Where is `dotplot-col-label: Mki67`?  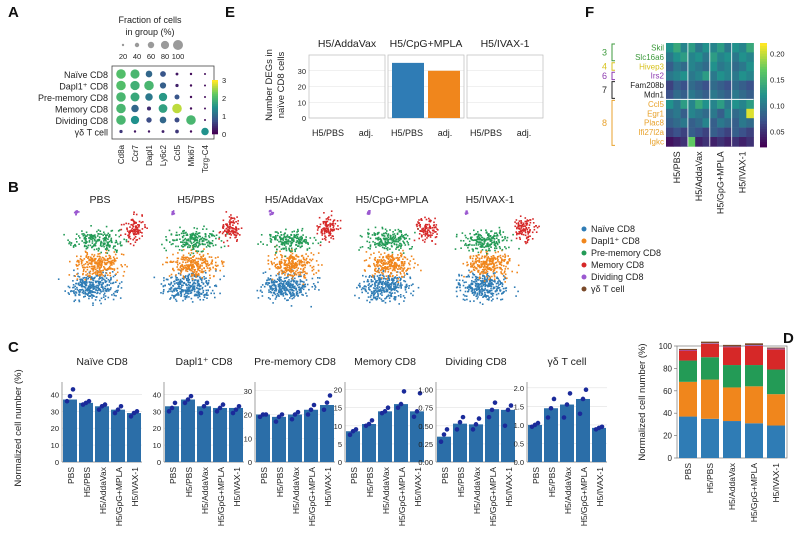 dotplot-col-label: Mki67 is located at coordinates (191, 155).